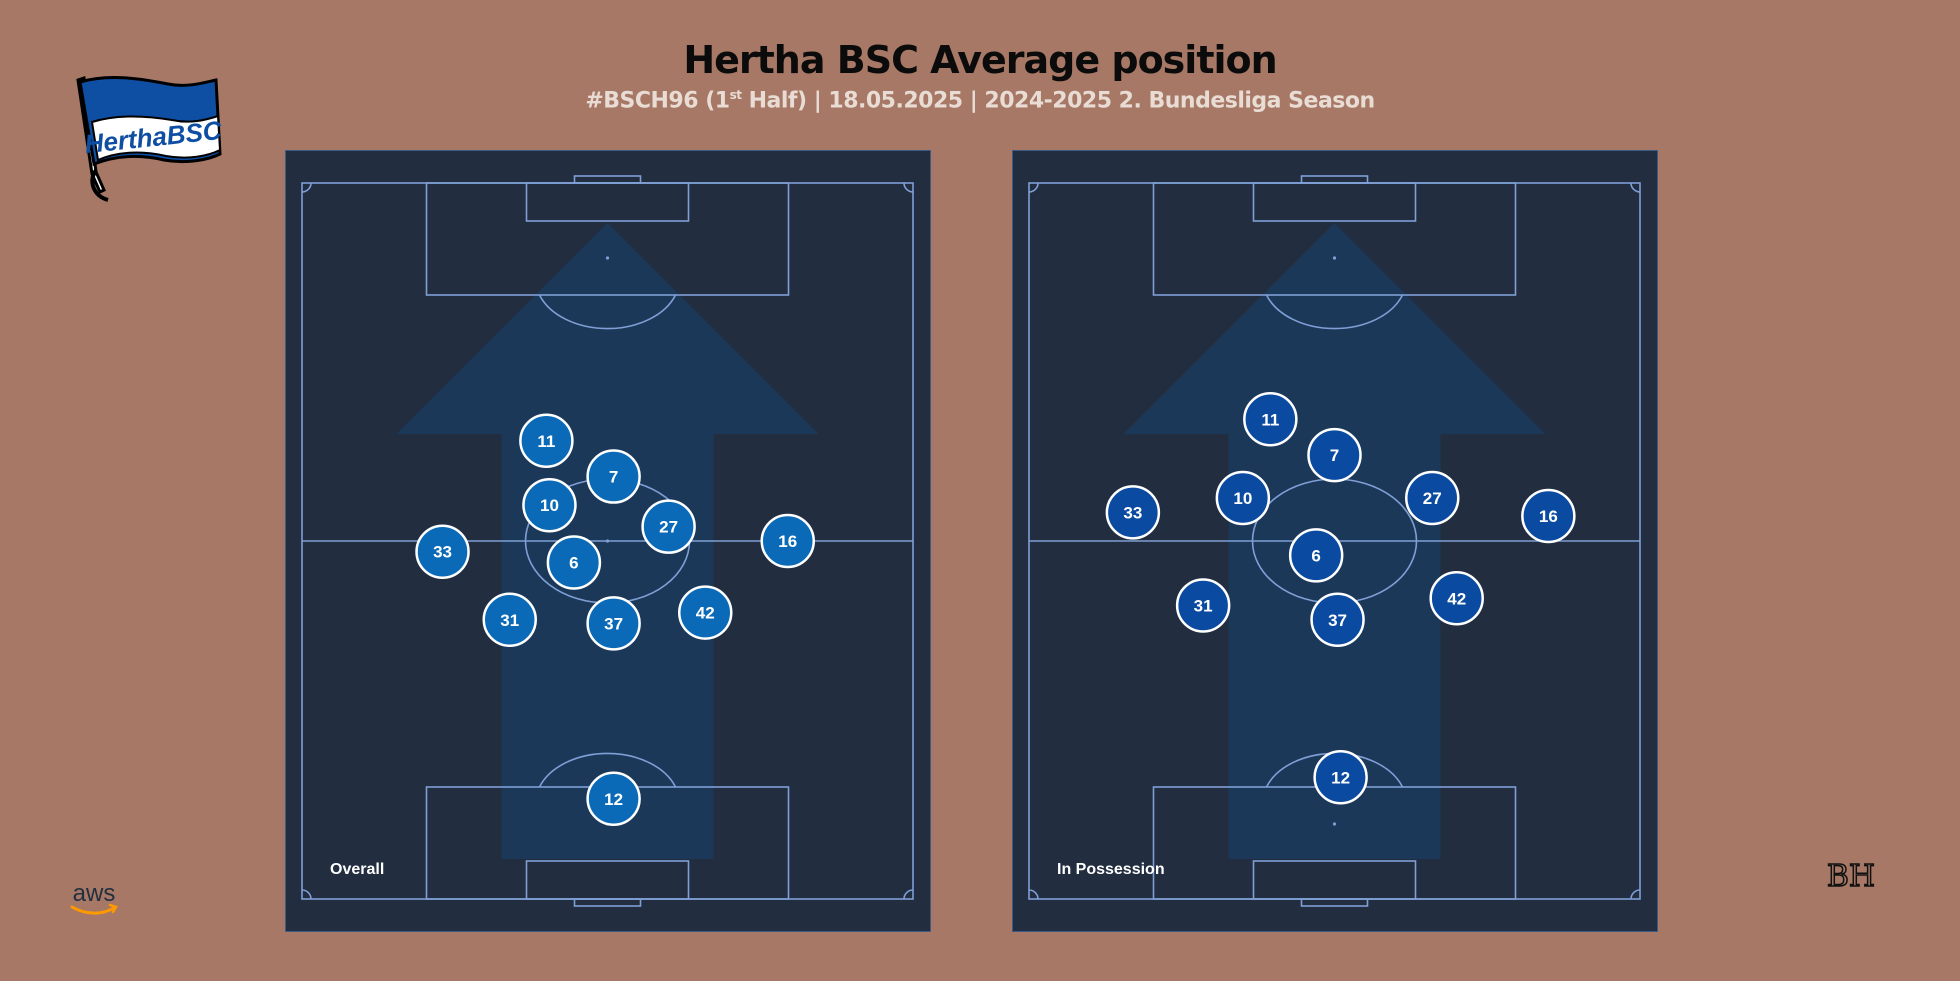 This screenshot has height=981, width=1960. What do you see at coordinates (657, 101) in the screenshot?
I see `subtitle-part-1: #BSCH96 (1` at bounding box center [657, 101].